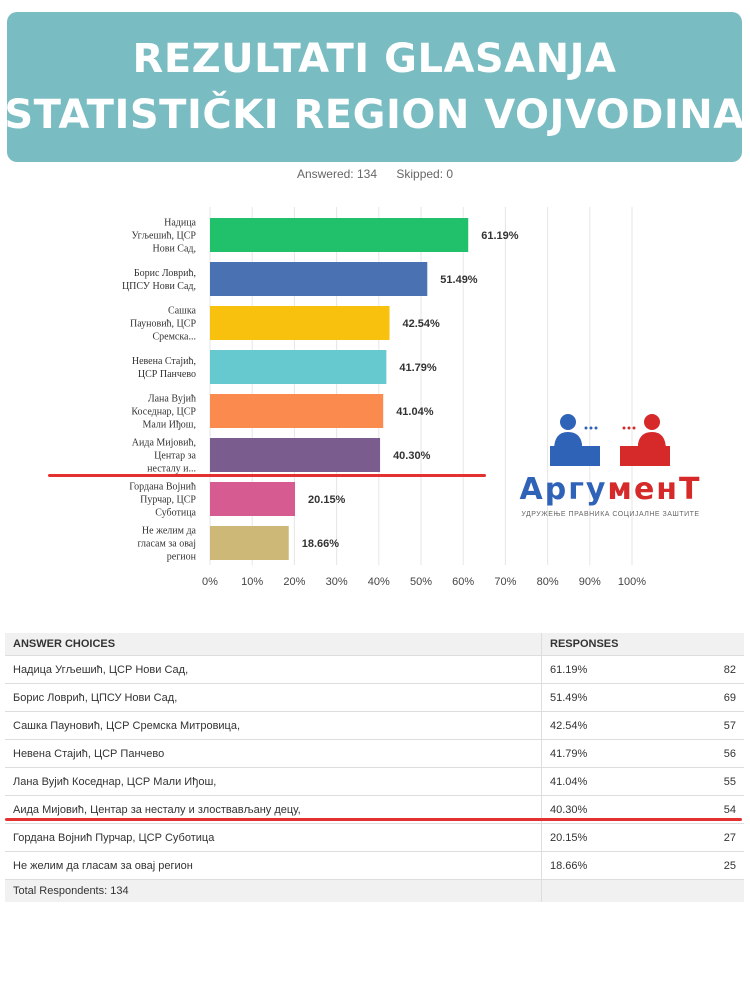 This screenshot has height=1000, width=750. What do you see at coordinates (321, 544) in the screenshot?
I see `bar-value-label: 18.66%` at bounding box center [321, 544].